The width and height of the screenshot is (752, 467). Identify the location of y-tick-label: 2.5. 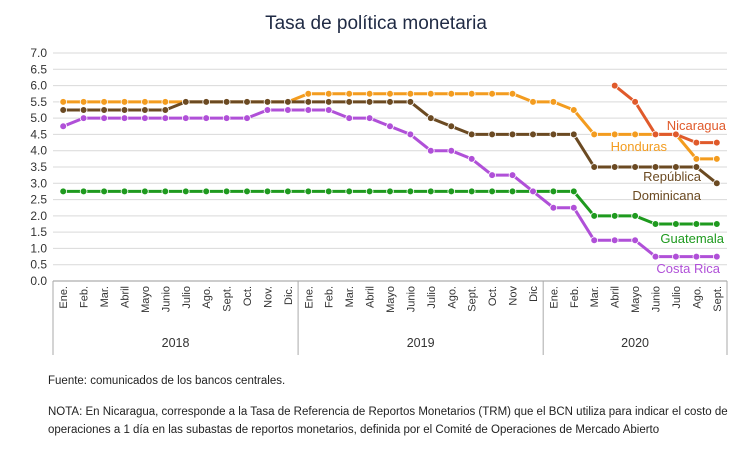
(38, 200).